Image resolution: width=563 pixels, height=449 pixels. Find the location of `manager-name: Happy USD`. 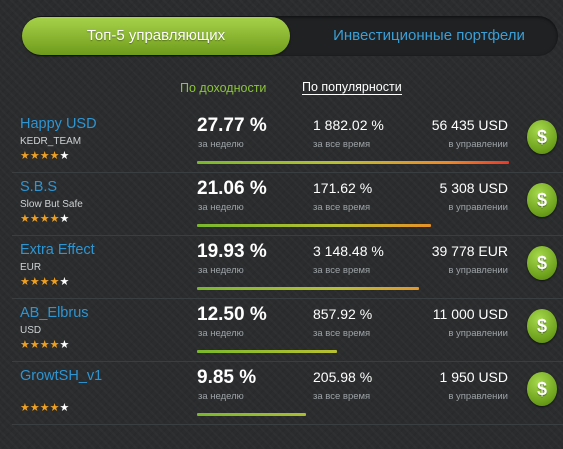

manager-name: Happy USD is located at coordinates (58, 124).